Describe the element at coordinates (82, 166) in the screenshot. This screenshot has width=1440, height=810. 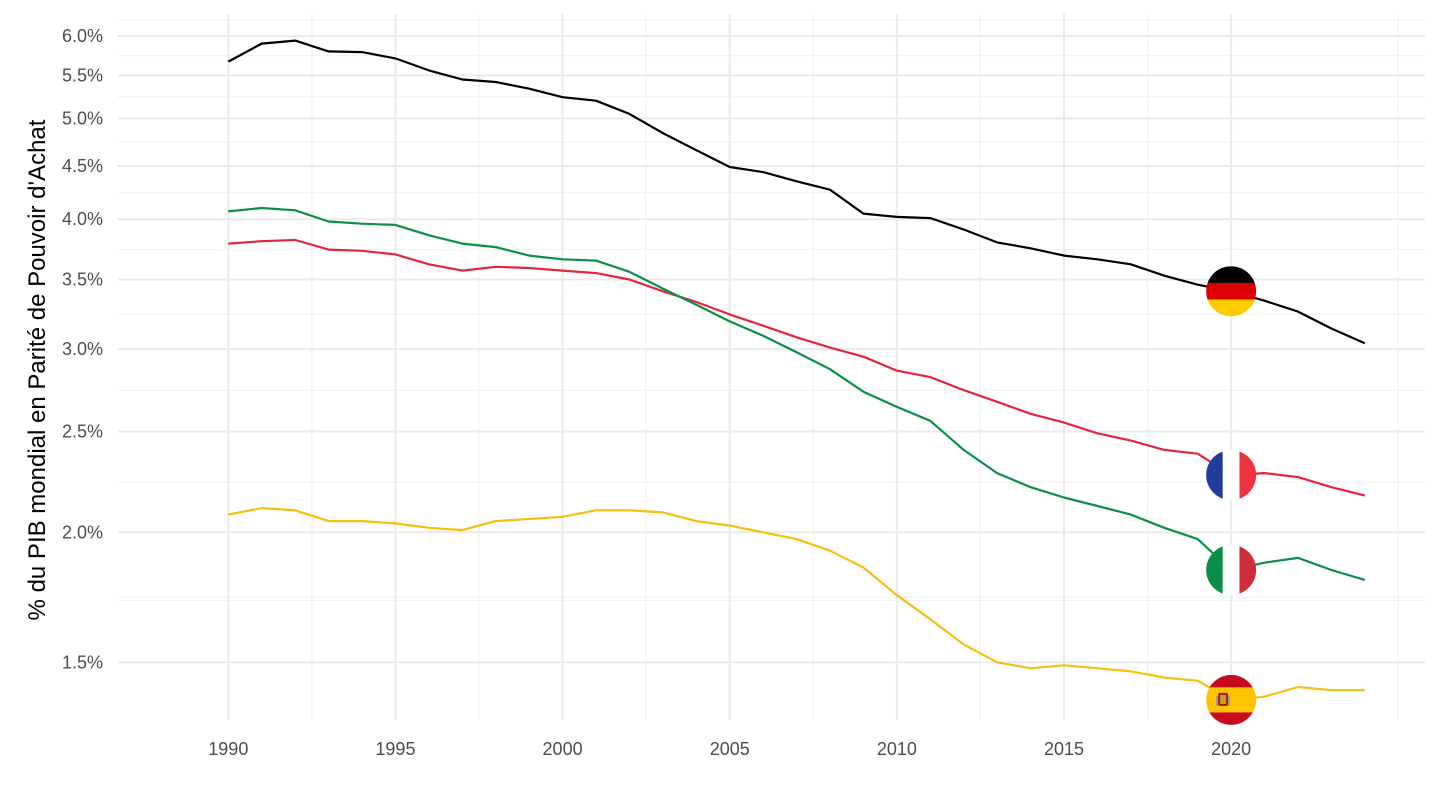
I see `y-tick-label: 4.5%` at that location.